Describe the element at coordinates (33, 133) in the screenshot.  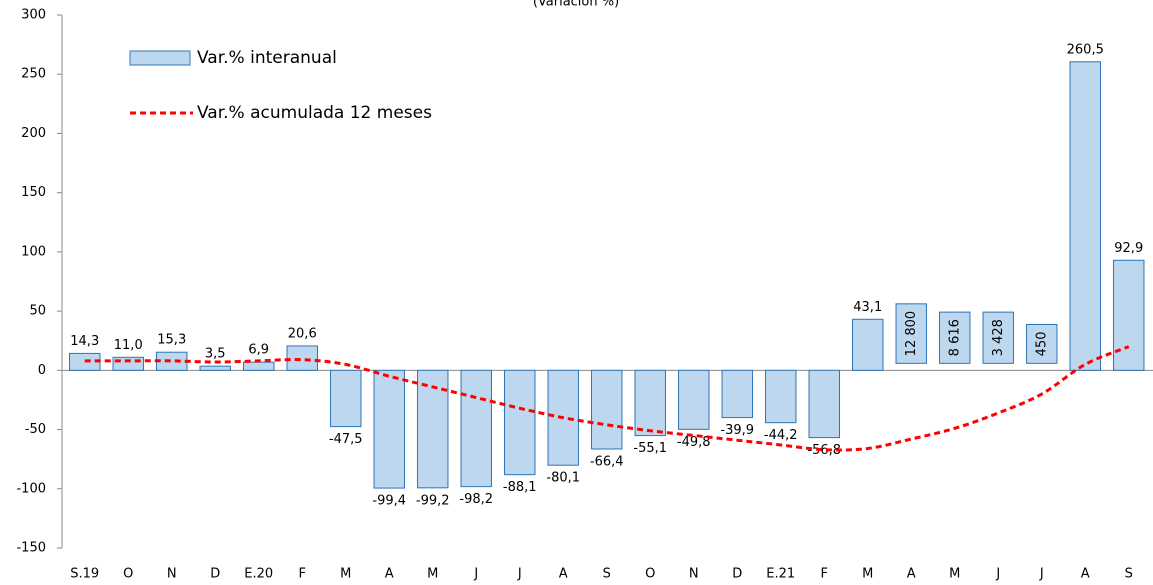
I see `y-tick-label: 200` at that location.